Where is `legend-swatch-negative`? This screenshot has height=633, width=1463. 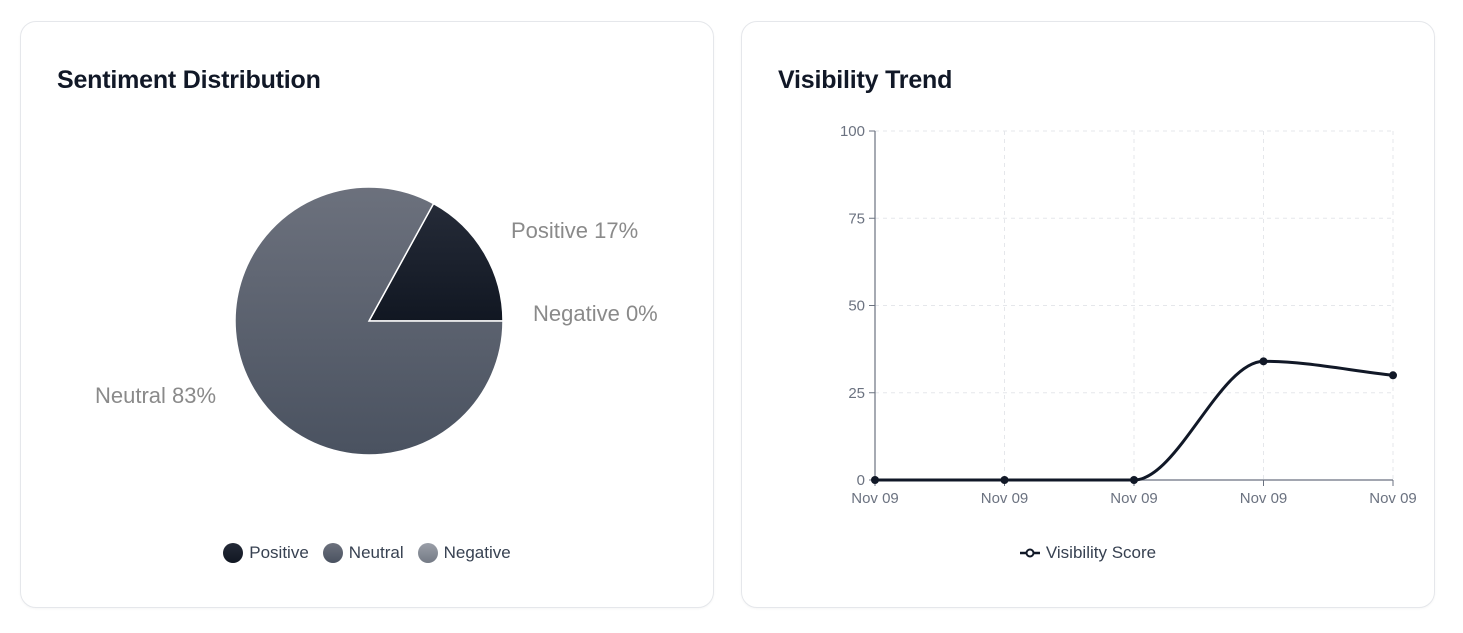 legend-swatch-negative is located at coordinates (427, 553).